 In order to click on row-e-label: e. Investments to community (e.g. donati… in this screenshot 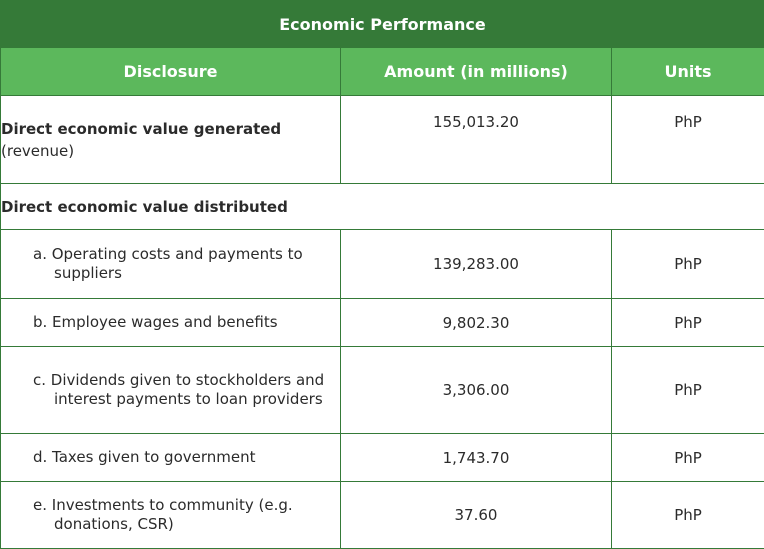, I will do `click(186, 515)`.